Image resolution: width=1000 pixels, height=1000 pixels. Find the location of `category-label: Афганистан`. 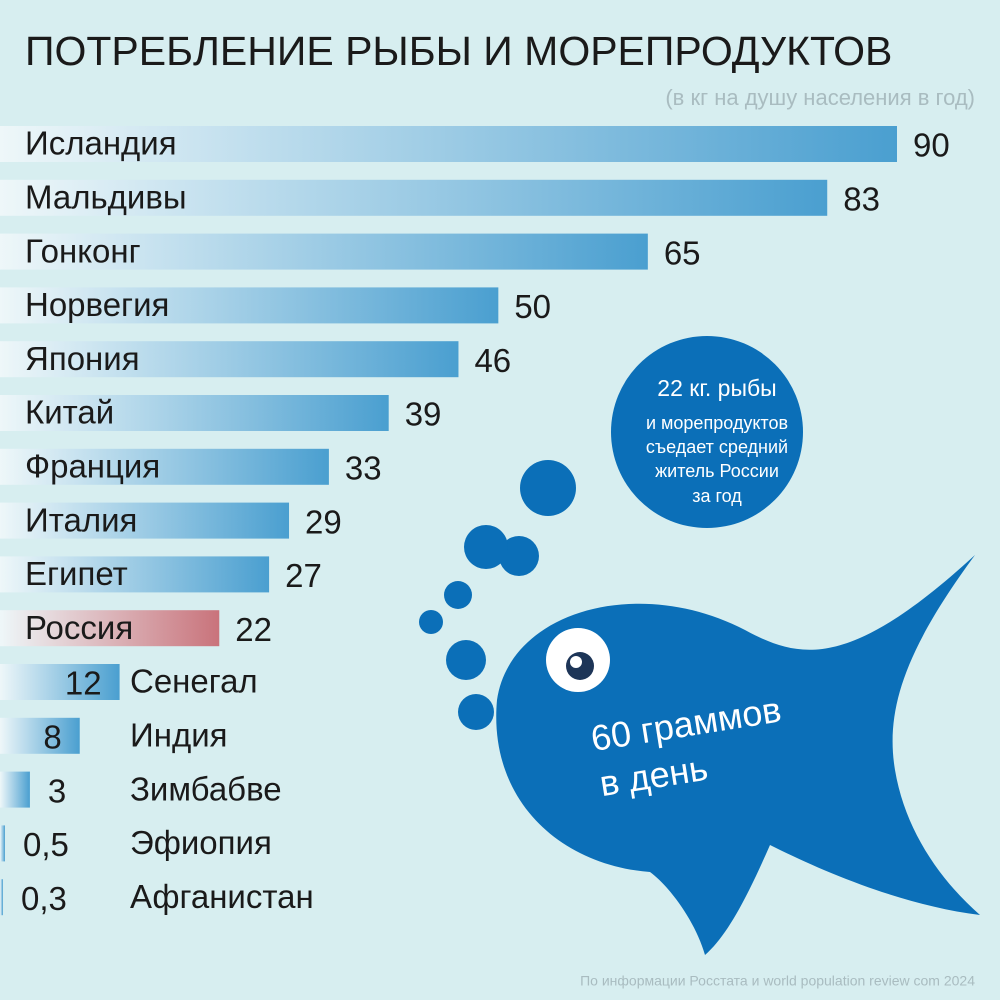

category-label: Афганистан is located at coordinates (222, 896).